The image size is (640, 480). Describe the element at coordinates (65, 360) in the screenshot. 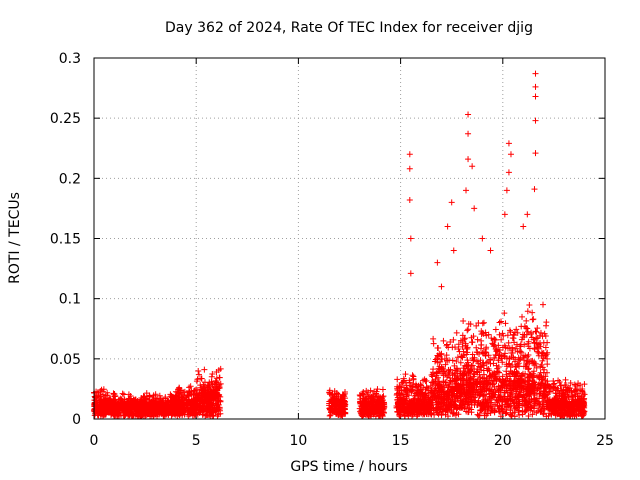

I see `y-tick-label: 0.05` at that location.